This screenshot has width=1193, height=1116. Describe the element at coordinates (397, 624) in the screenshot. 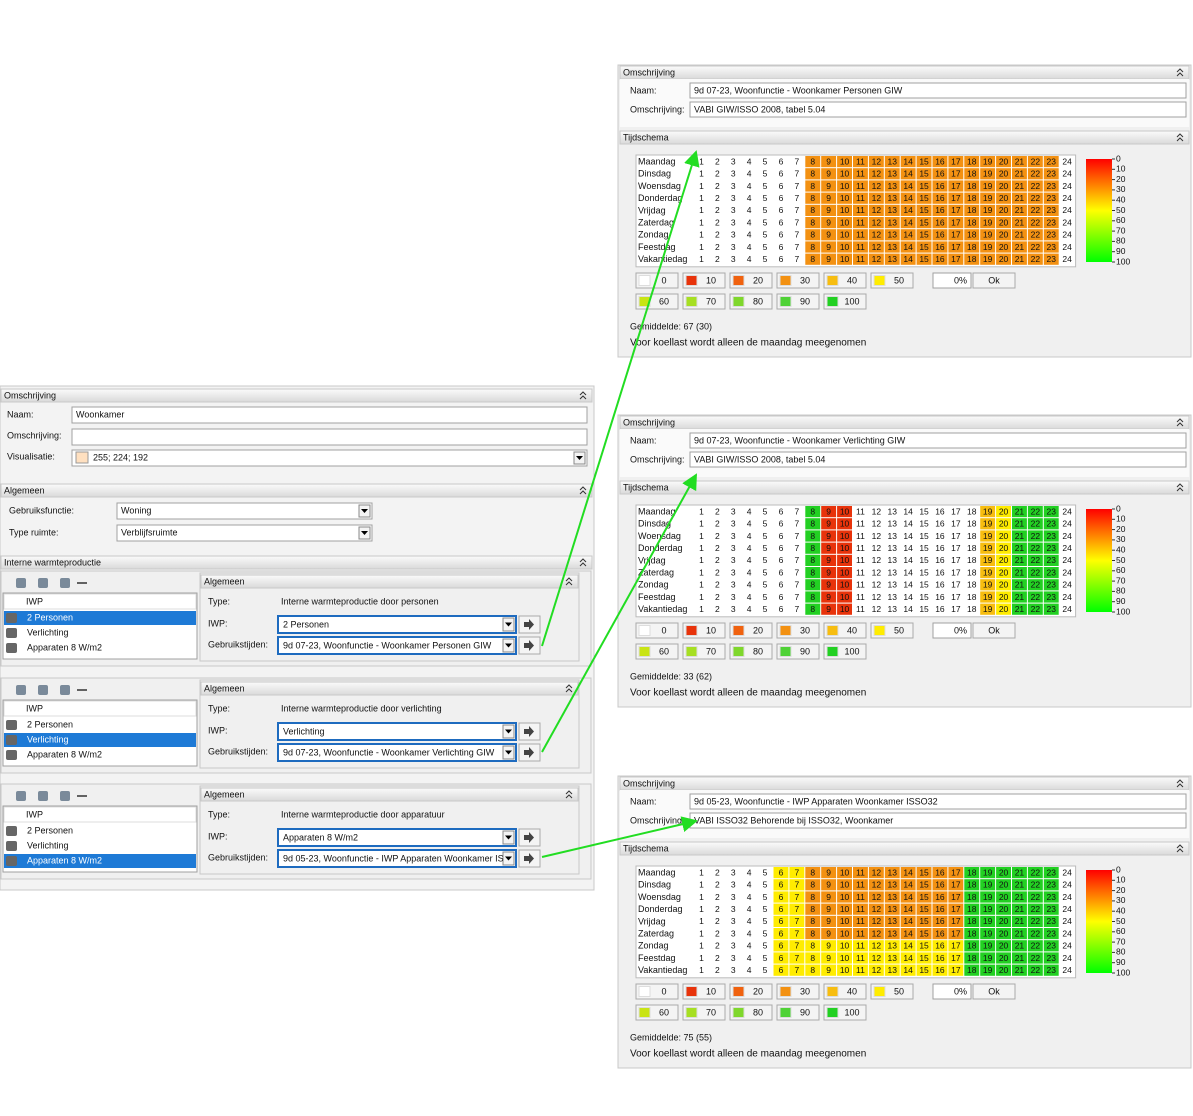

I see `combo-box` at that location.